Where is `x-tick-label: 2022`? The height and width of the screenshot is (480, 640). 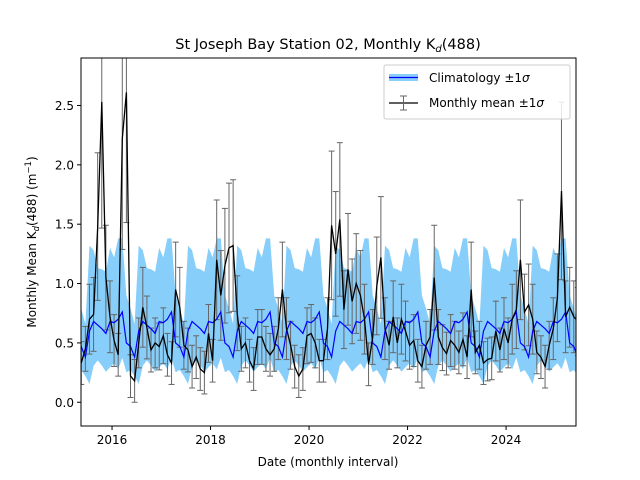 x-tick-label: 2022 is located at coordinates (407, 440).